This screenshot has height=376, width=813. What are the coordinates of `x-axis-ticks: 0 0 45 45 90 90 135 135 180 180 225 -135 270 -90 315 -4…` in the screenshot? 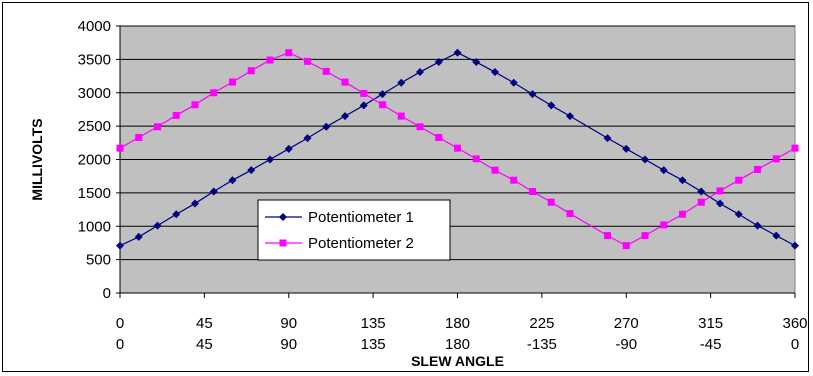 It's located at (462, 323).